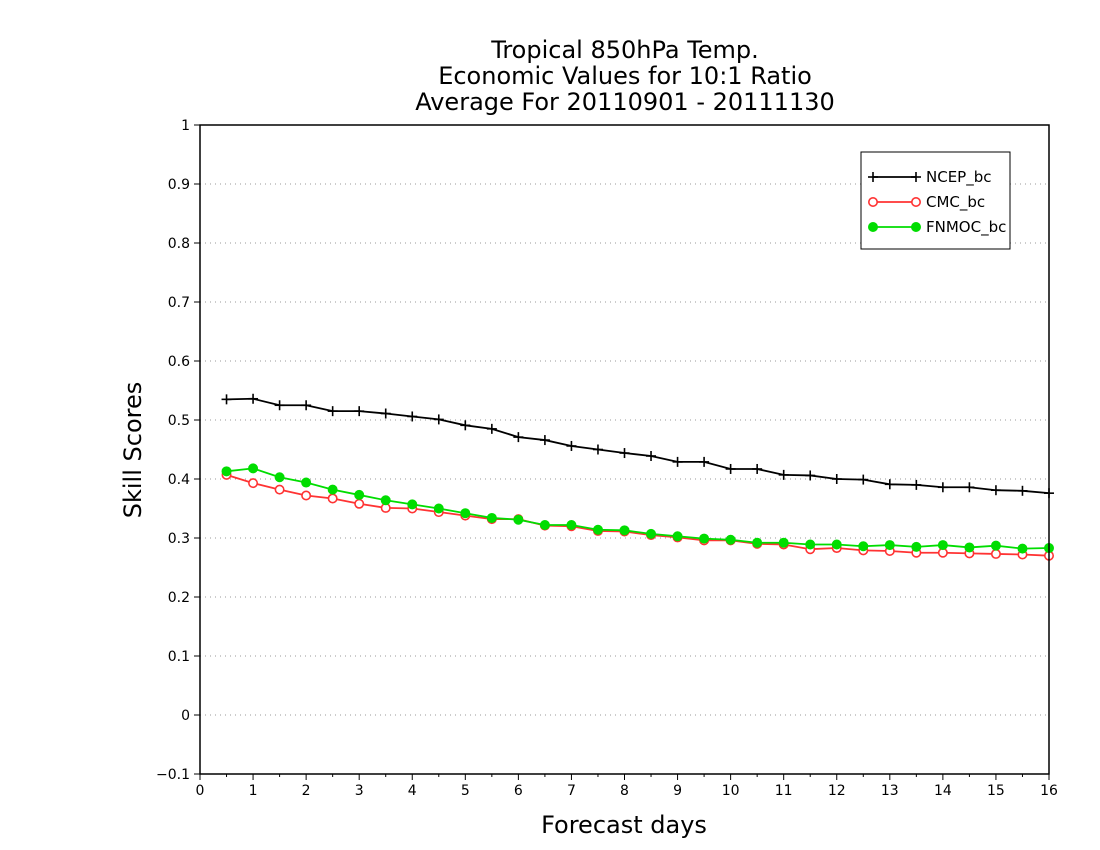 Image resolution: width=1100 pixels, height=850 pixels. Describe the element at coordinates (955, 202) in the screenshot. I see `legend-label: CMC_bc` at that location.